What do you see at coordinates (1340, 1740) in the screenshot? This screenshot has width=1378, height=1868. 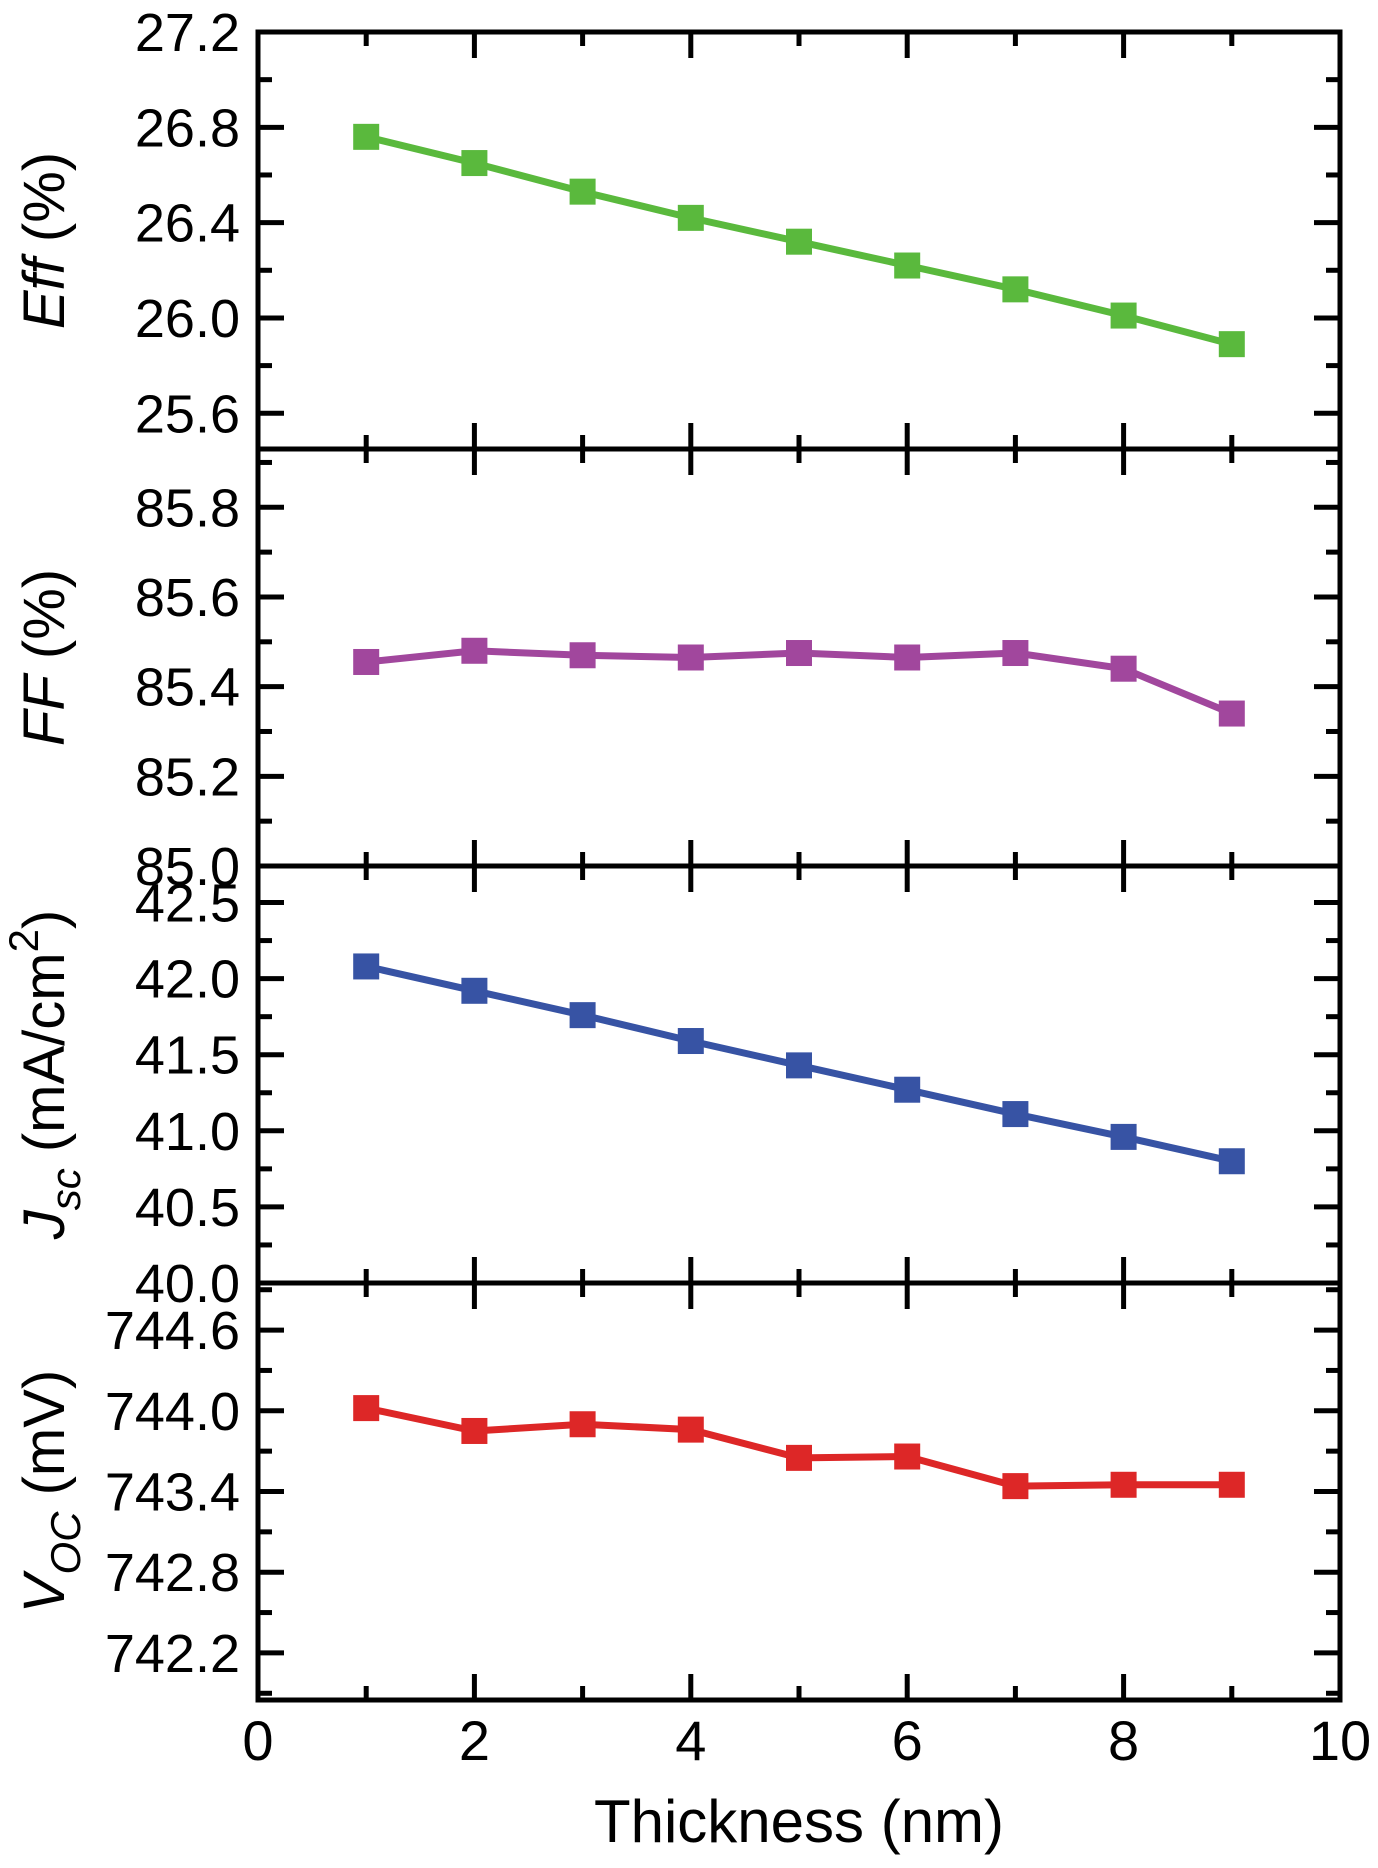 I see `x-tick-label: 10` at bounding box center [1340, 1740].